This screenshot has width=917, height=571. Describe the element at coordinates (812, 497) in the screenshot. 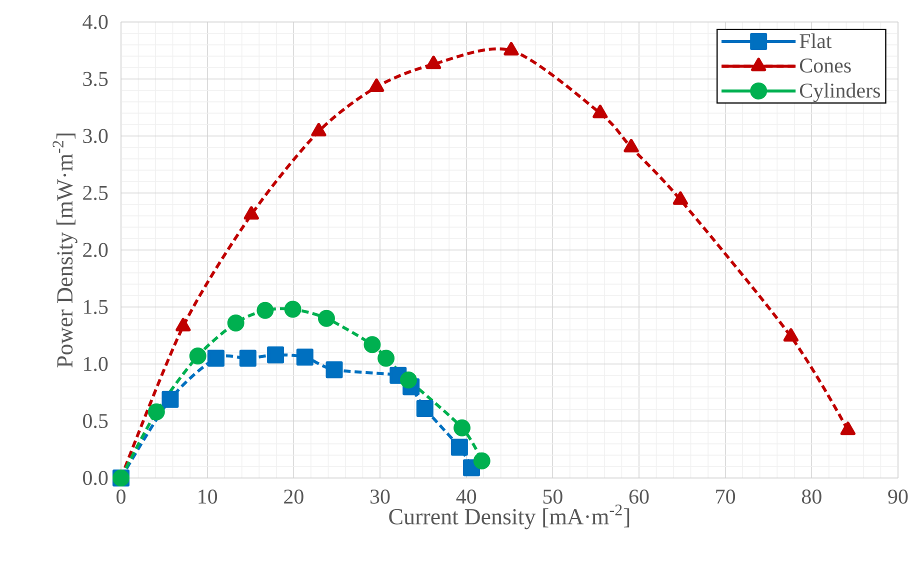

I see `x-tick-label: 80` at that location.